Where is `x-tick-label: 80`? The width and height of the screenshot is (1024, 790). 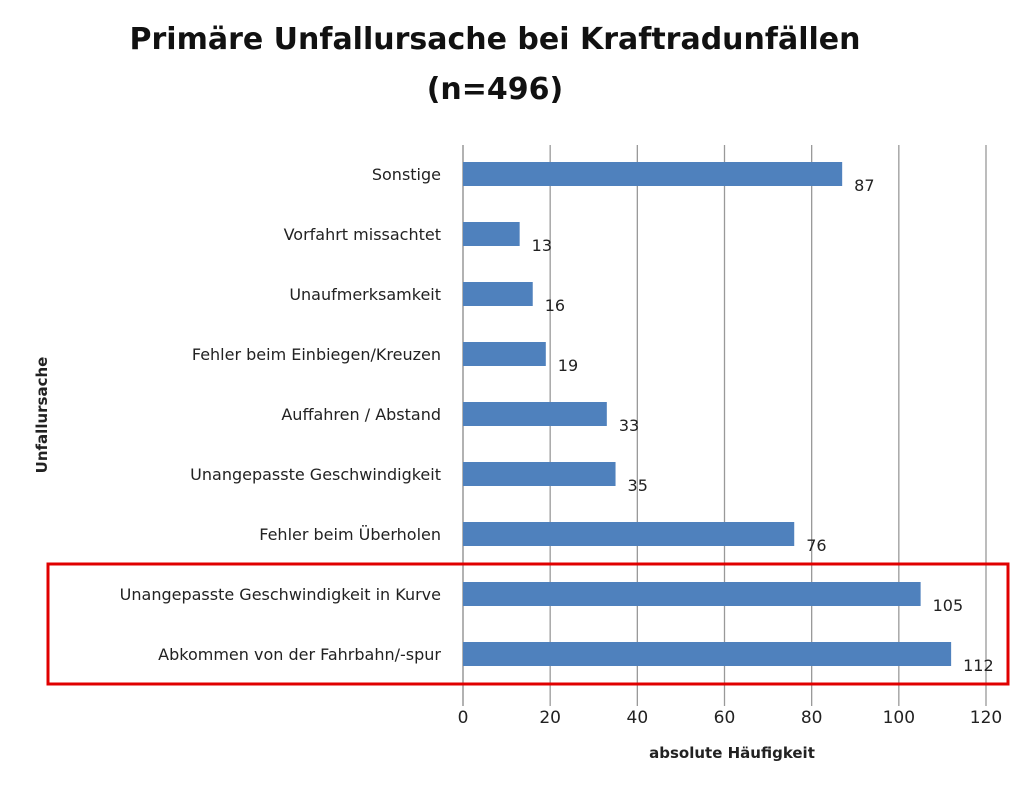
x-tick-label: 80 is located at coordinates (812, 718).